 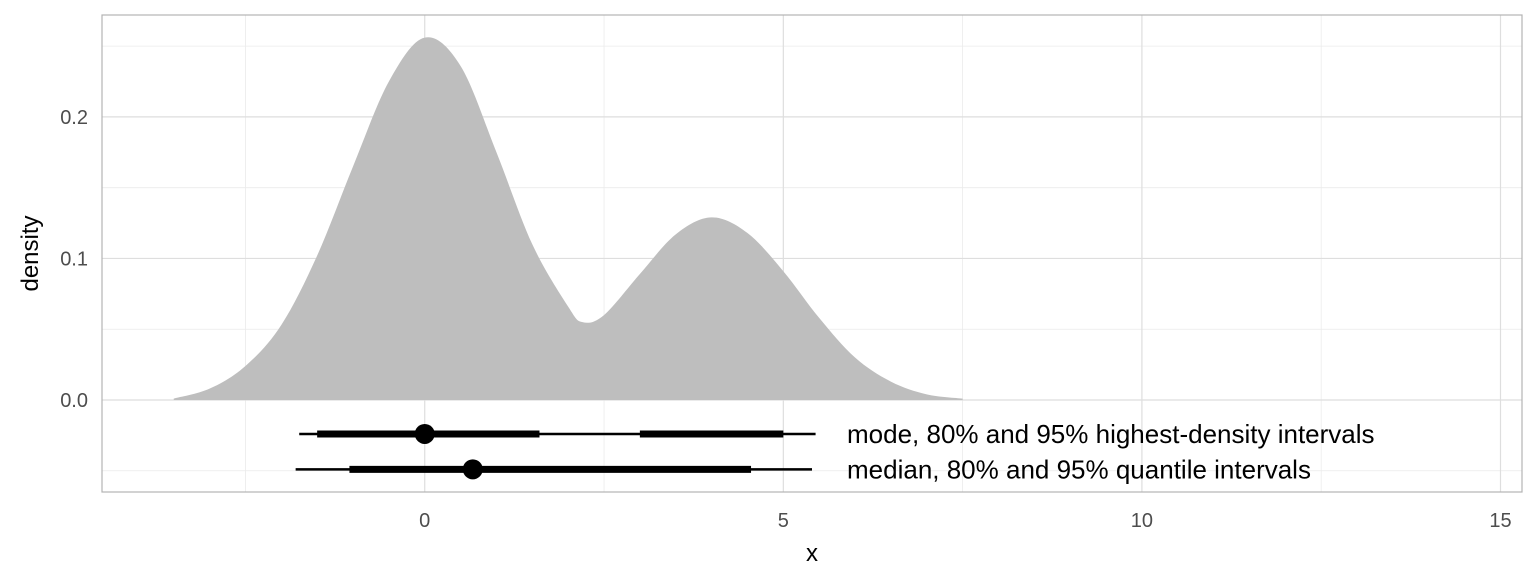 What do you see at coordinates (1500, 521) in the screenshot?
I see `x-tick-label: 15` at bounding box center [1500, 521].